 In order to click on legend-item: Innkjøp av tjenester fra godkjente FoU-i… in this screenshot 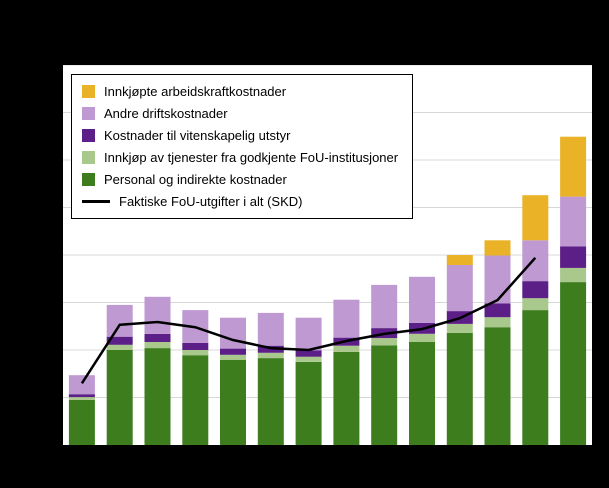, I will do `click(240, 157)`.